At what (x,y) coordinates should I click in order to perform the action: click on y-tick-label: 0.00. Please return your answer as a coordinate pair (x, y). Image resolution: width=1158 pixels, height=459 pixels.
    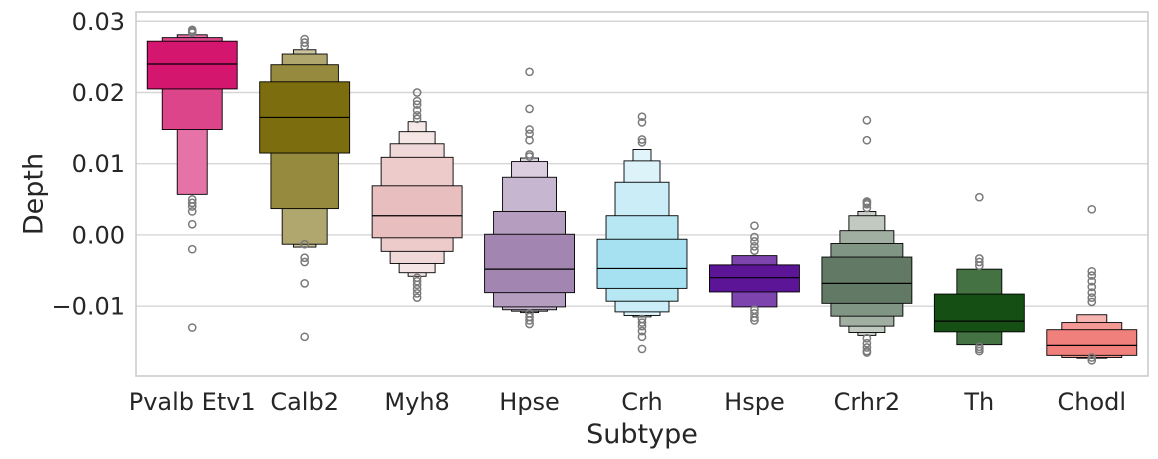
    Looking at the image, I should click on (98, 235).